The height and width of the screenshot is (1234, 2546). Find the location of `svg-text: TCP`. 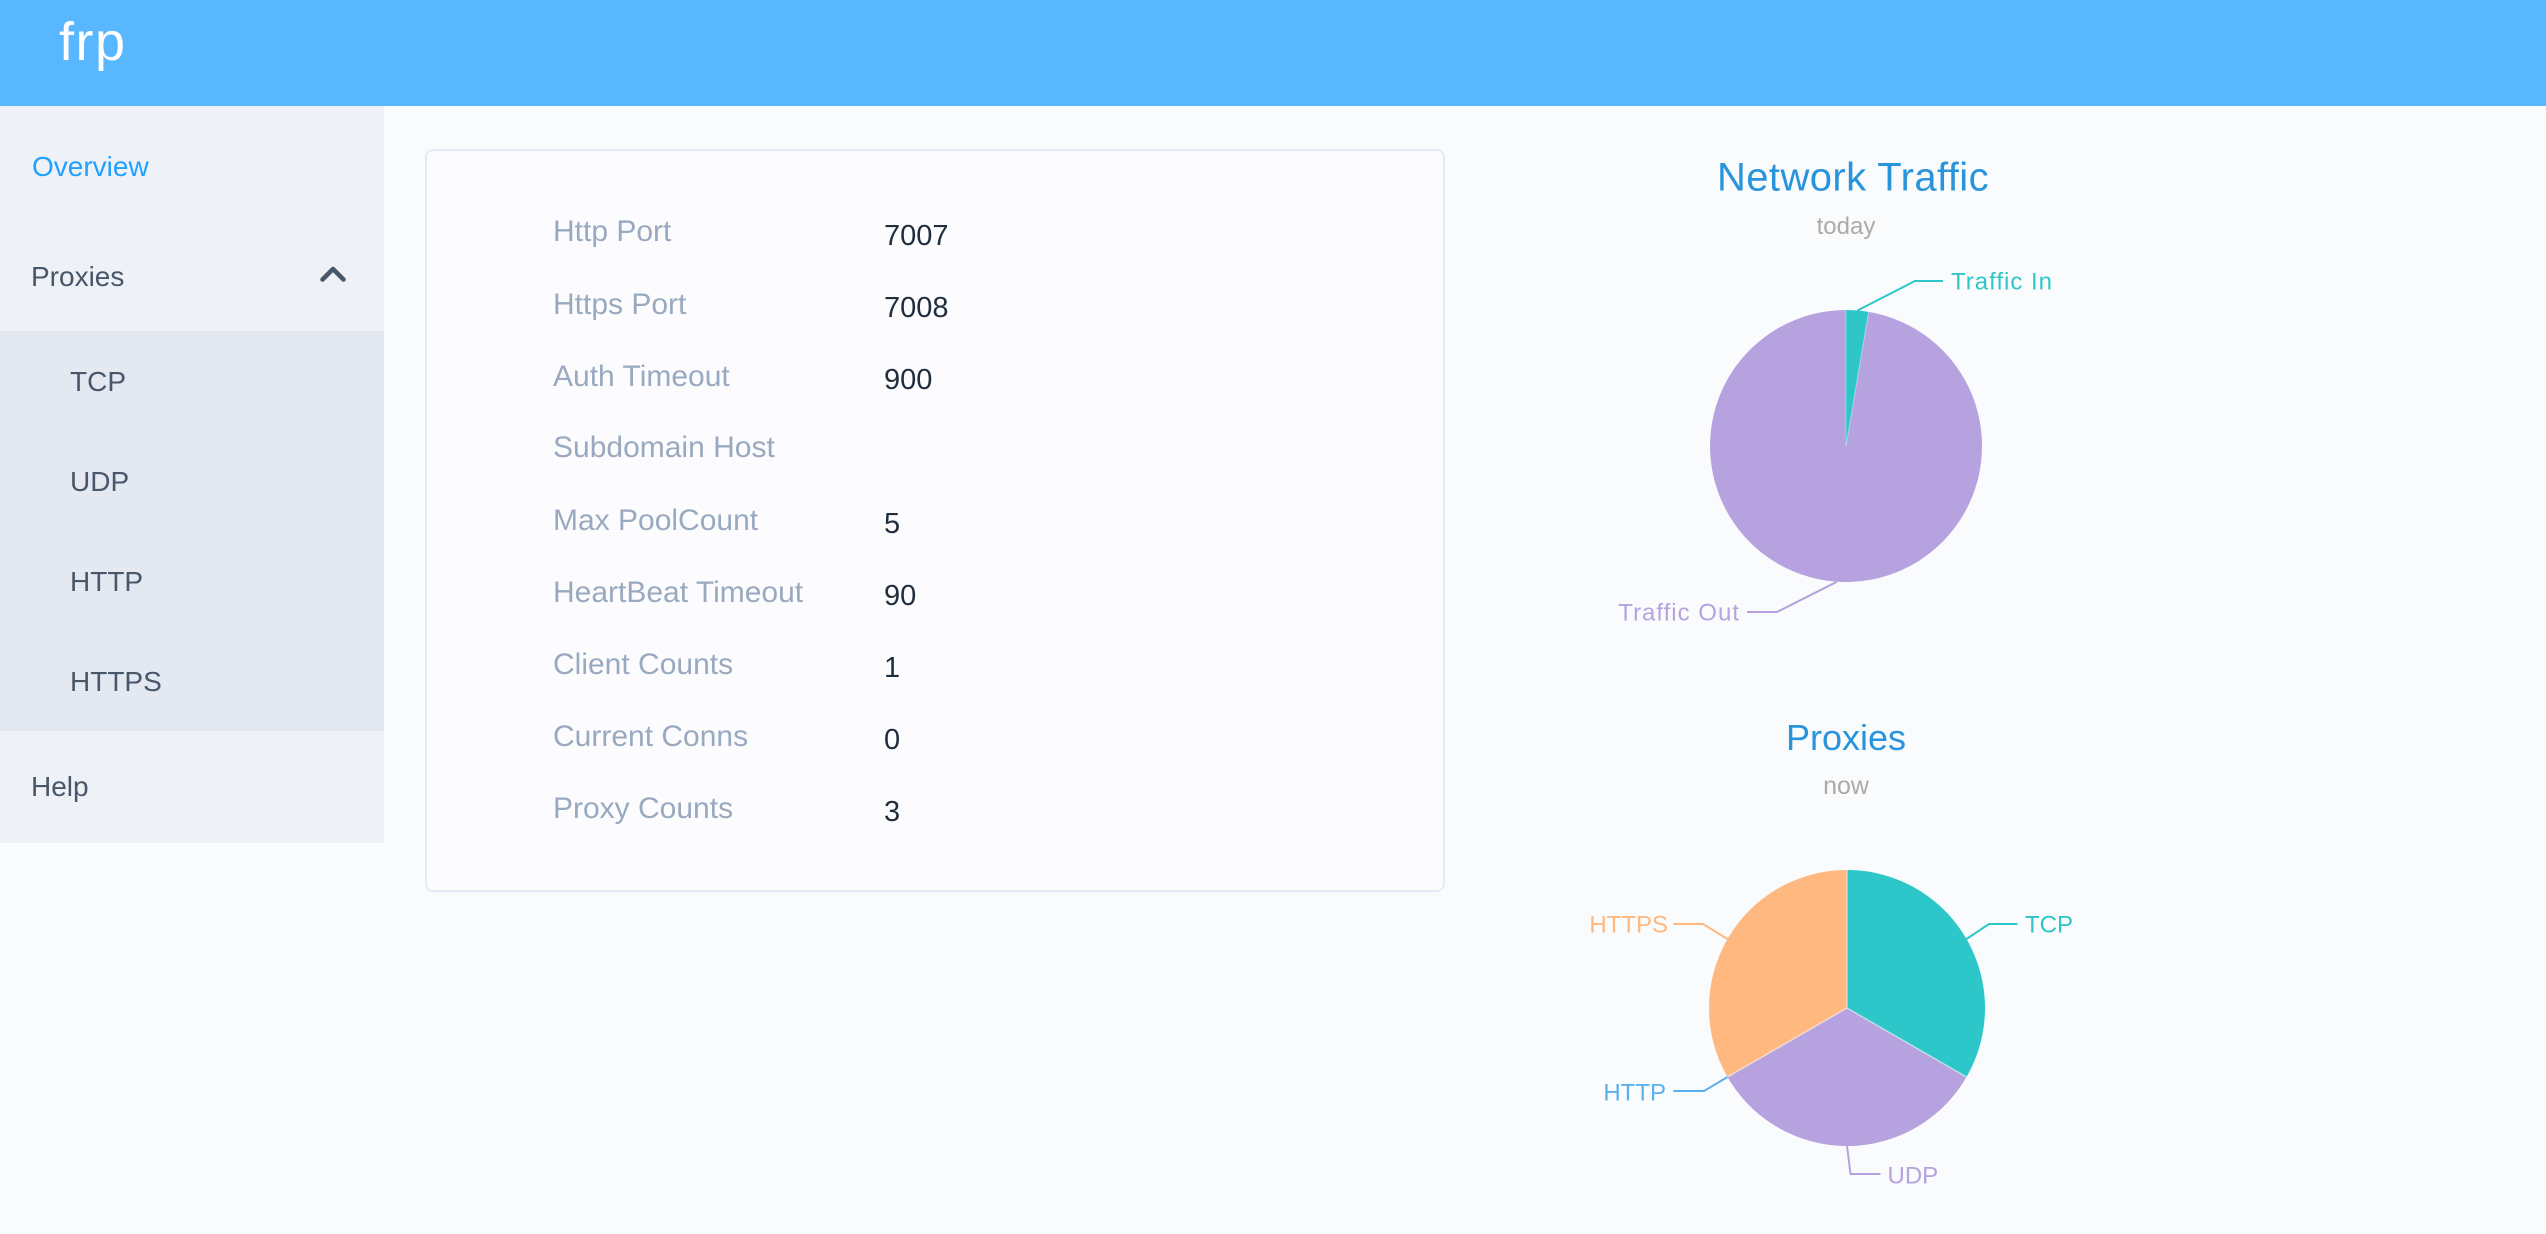

svg-text: TCP is located at coordinates (2049, 925).